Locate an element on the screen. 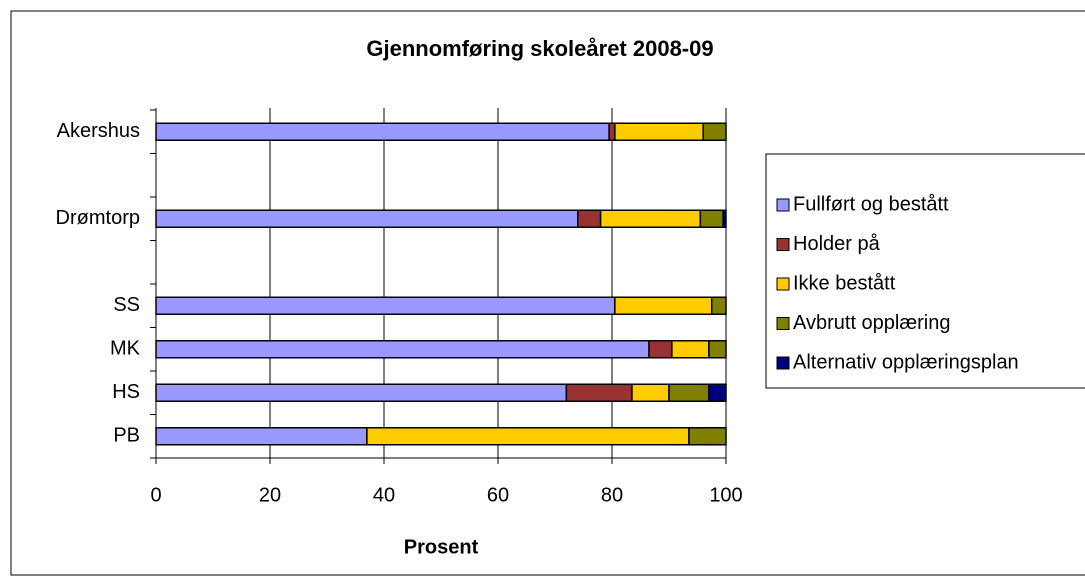 Image resolution: width=1085 pixels, height=585 pixels. y-tick-label: HS is located at coordinates (126, 392).